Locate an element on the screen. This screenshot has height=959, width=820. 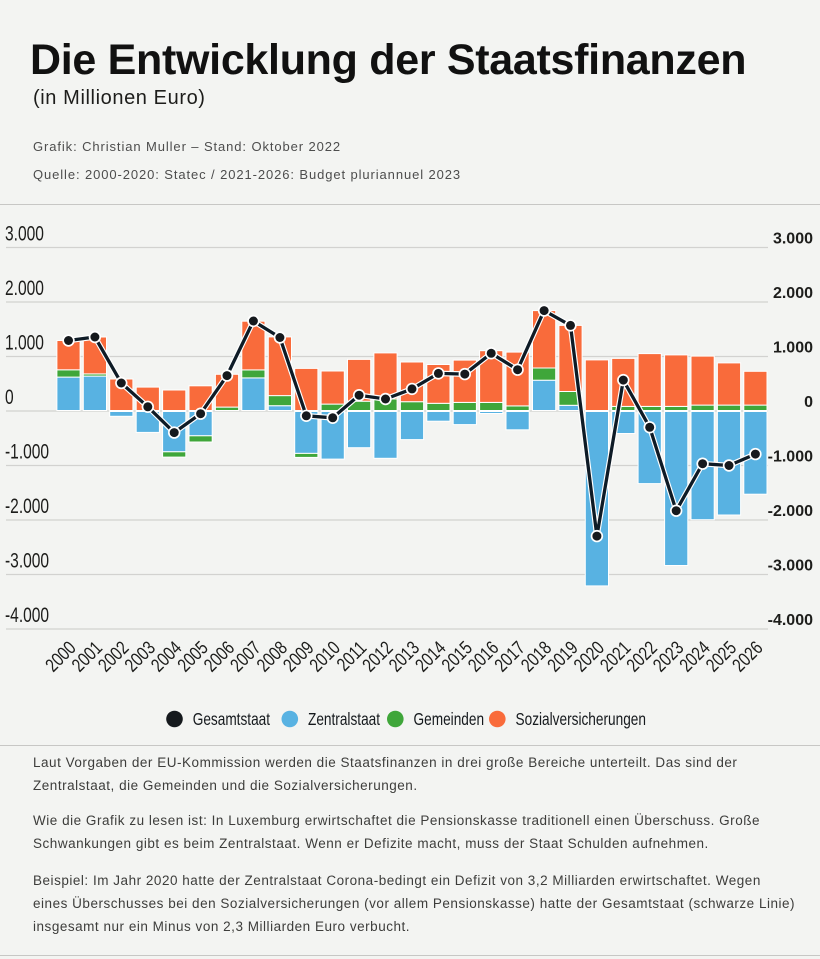
svg-text: 2026 is located at coordinates (748, 657).